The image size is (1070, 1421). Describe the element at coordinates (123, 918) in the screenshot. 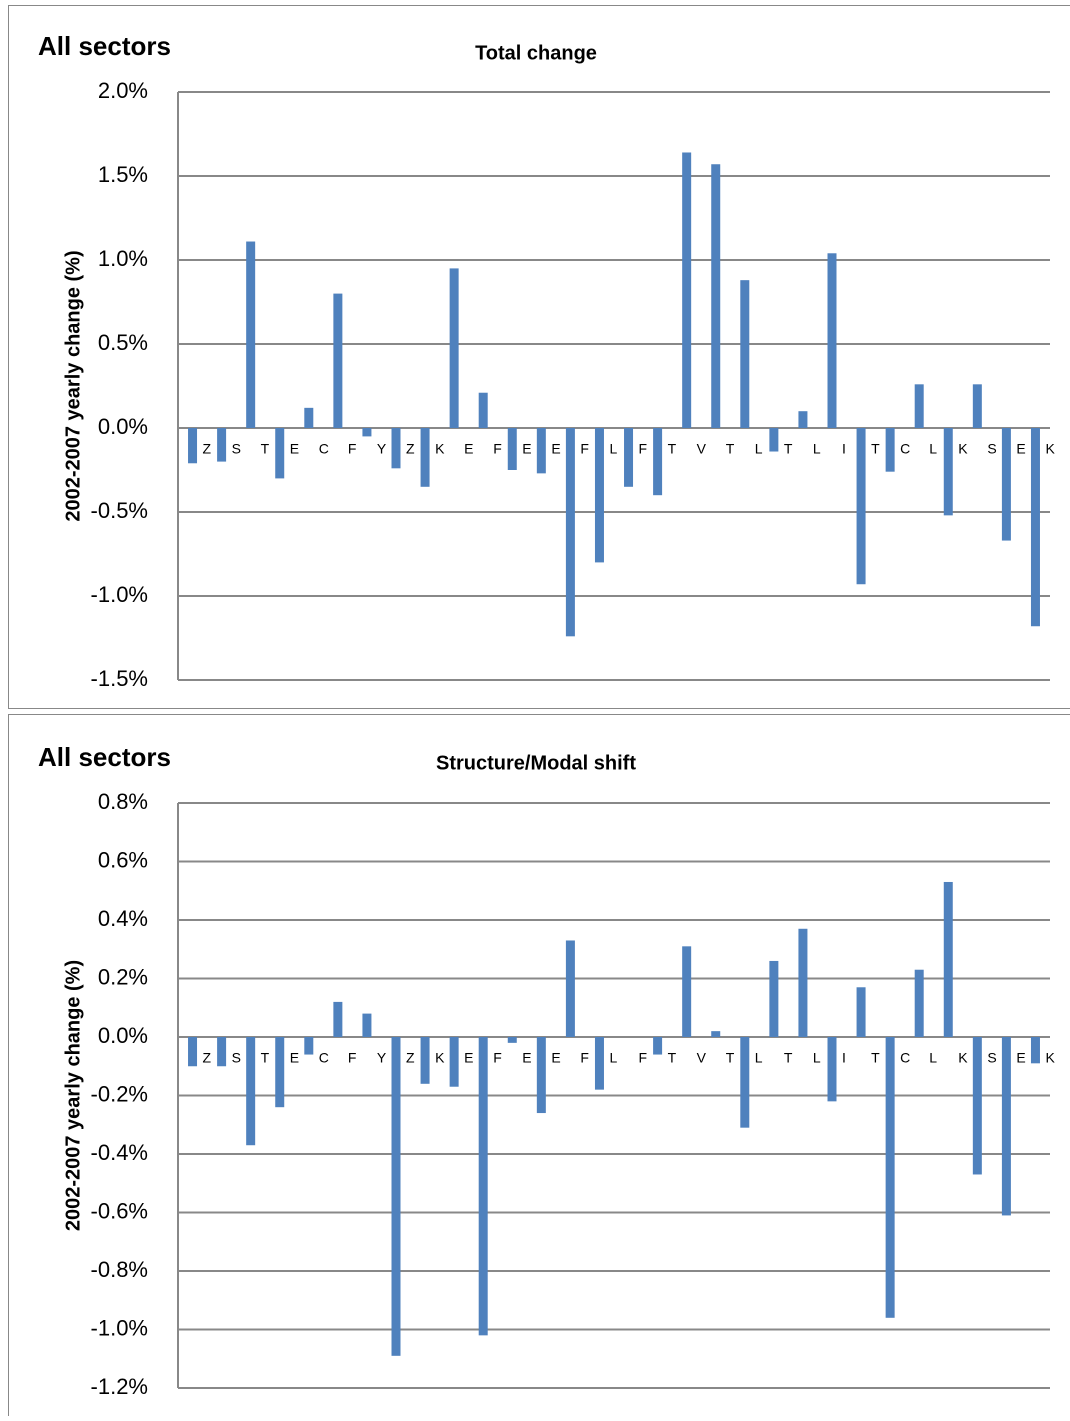

I see `y-tick-label: 0.4%` at that location.